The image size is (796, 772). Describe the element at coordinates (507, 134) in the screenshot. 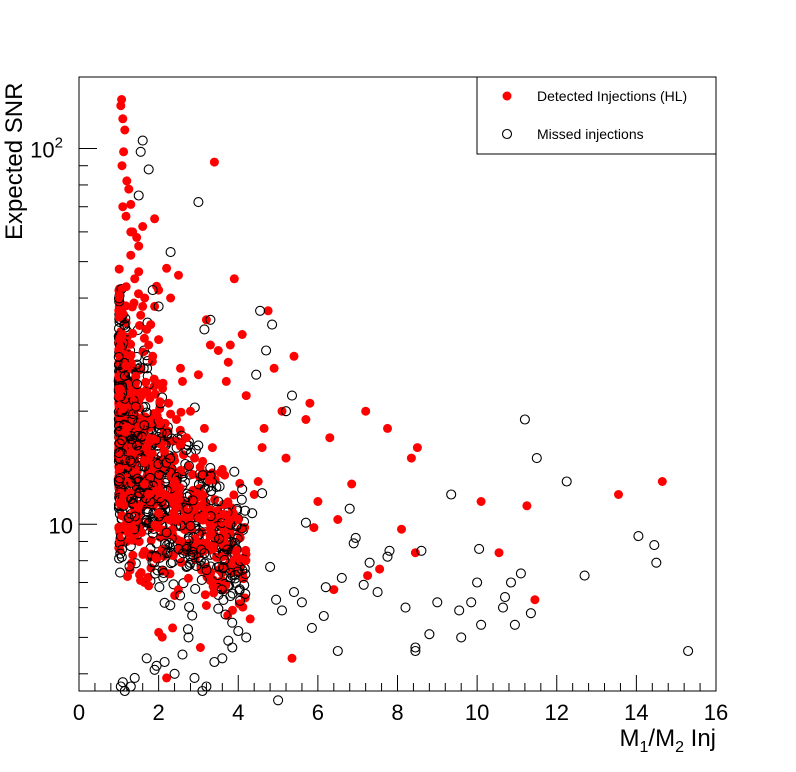

I see `legend-marker-missed` at that location.